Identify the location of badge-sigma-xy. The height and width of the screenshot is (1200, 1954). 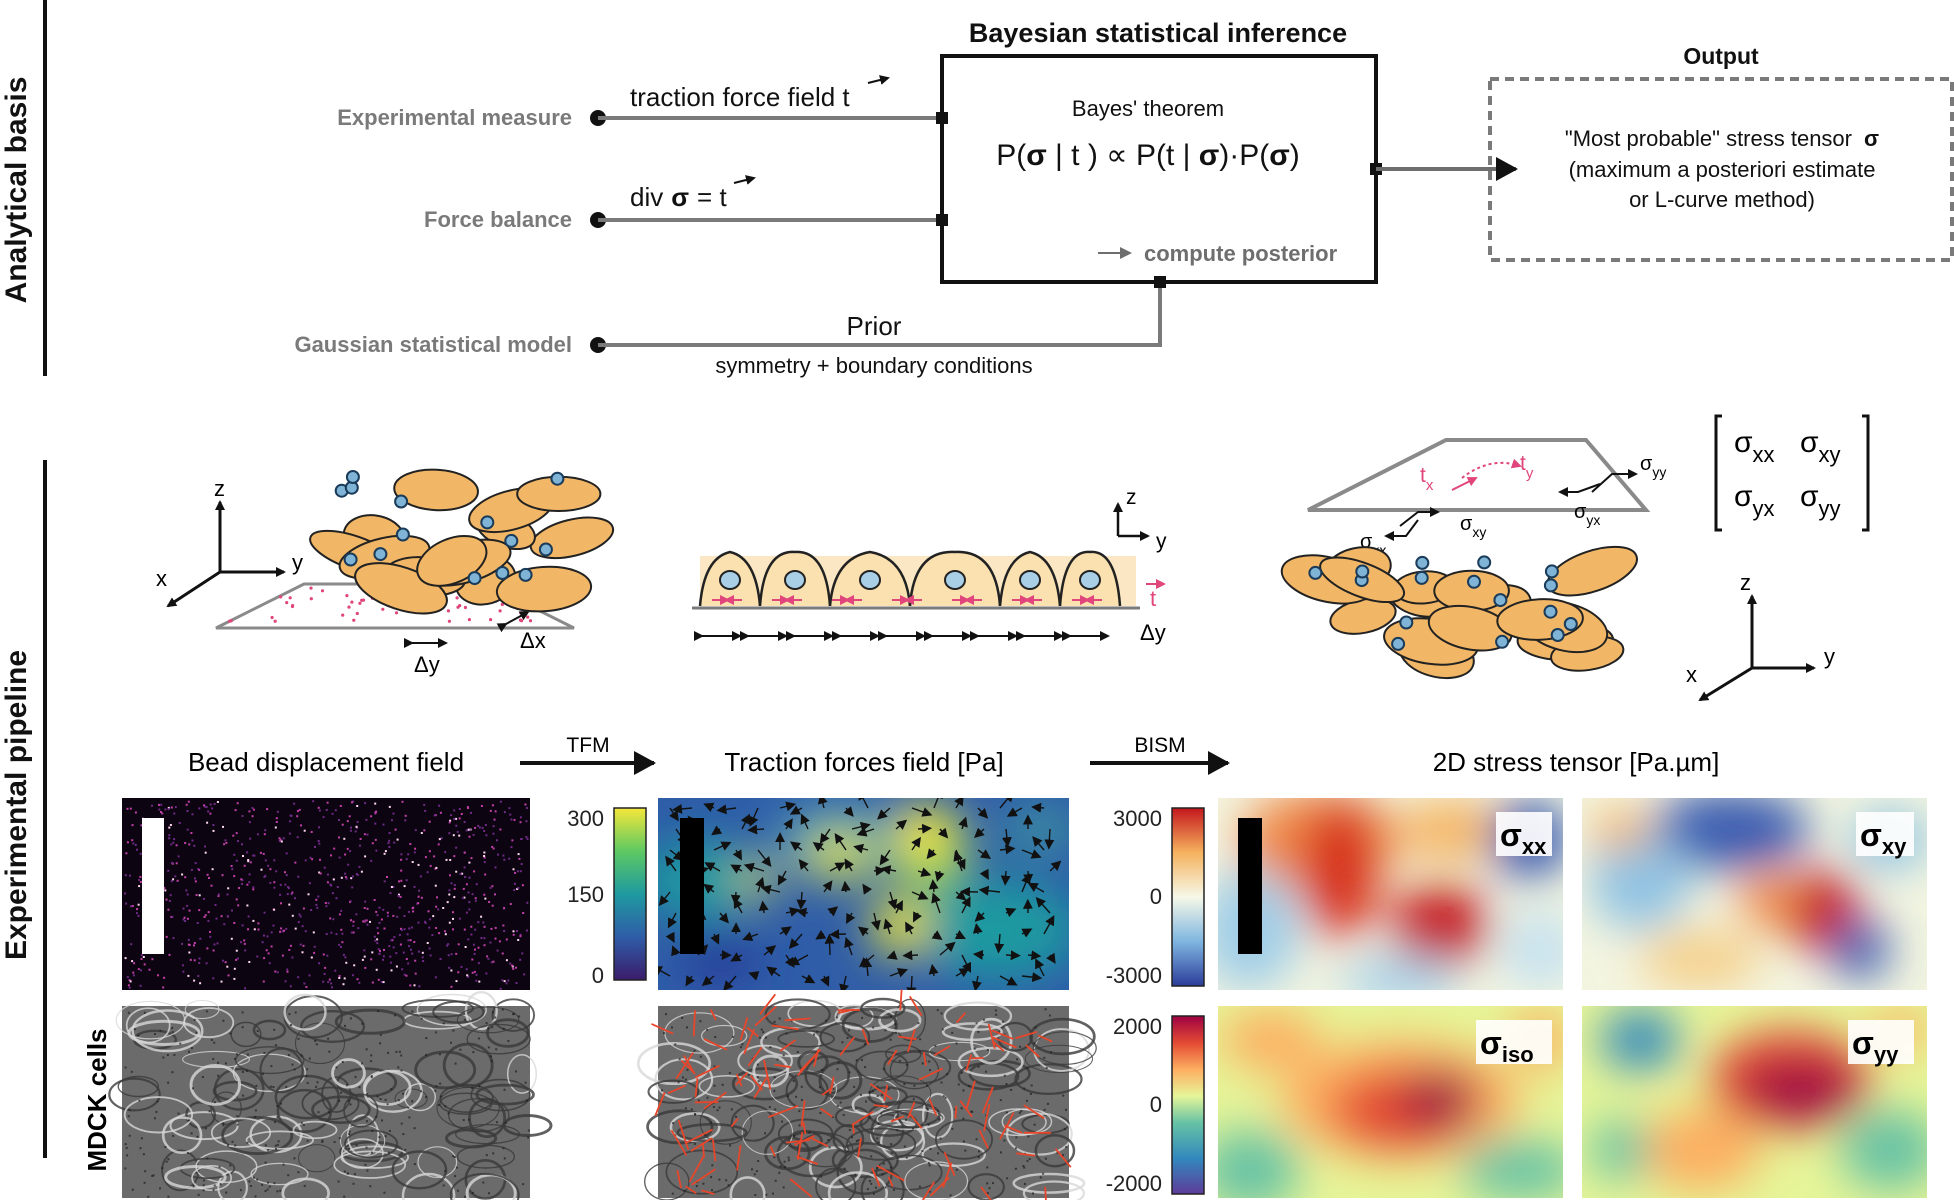
(1885, 834).